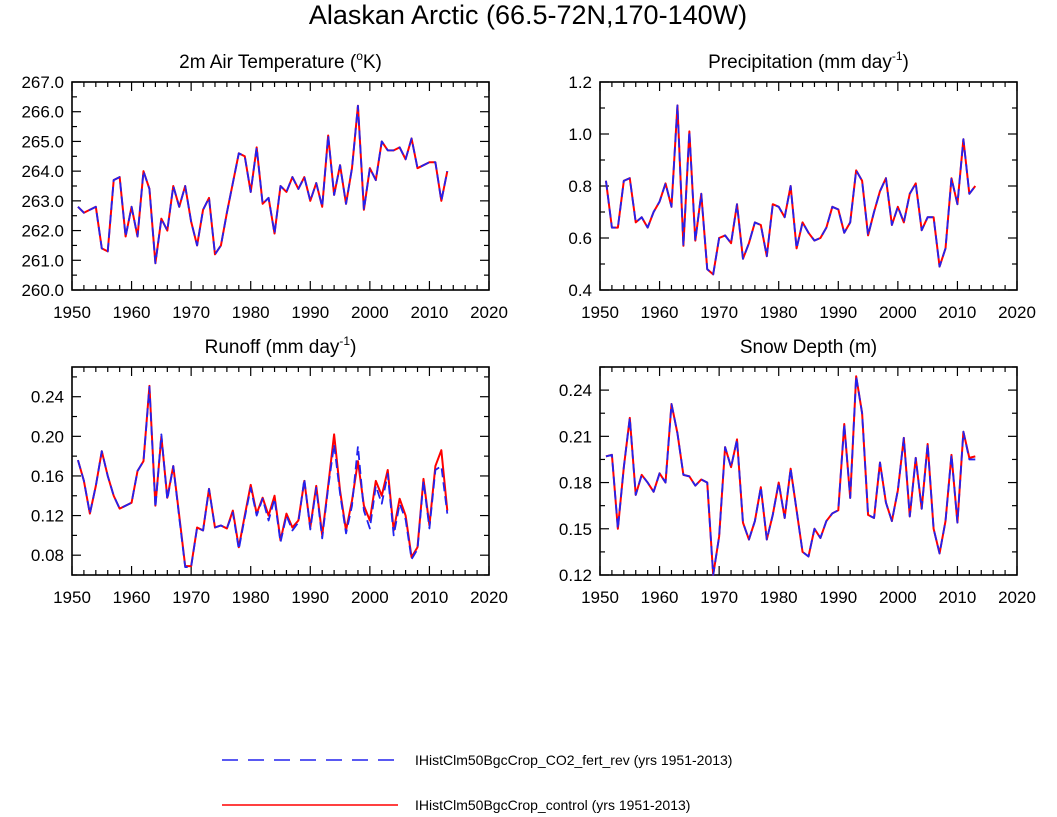 Image resolution: width=1057 pixels, height=817 pixels. I want to click on y-tick-label: 263.0, so click(42, 201).